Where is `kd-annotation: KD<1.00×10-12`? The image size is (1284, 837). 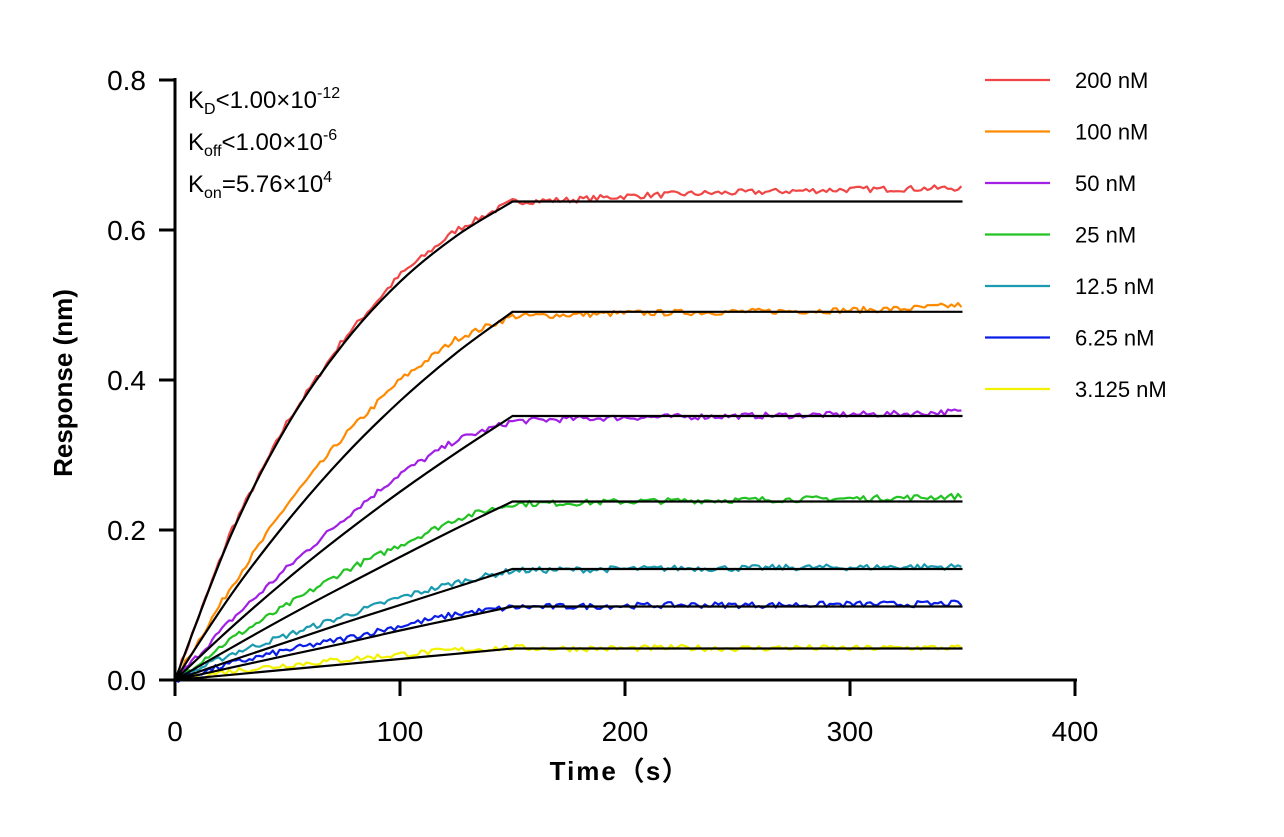 kd-annotation: KD<1.00×10-12 is located at coordinates (264, 101).